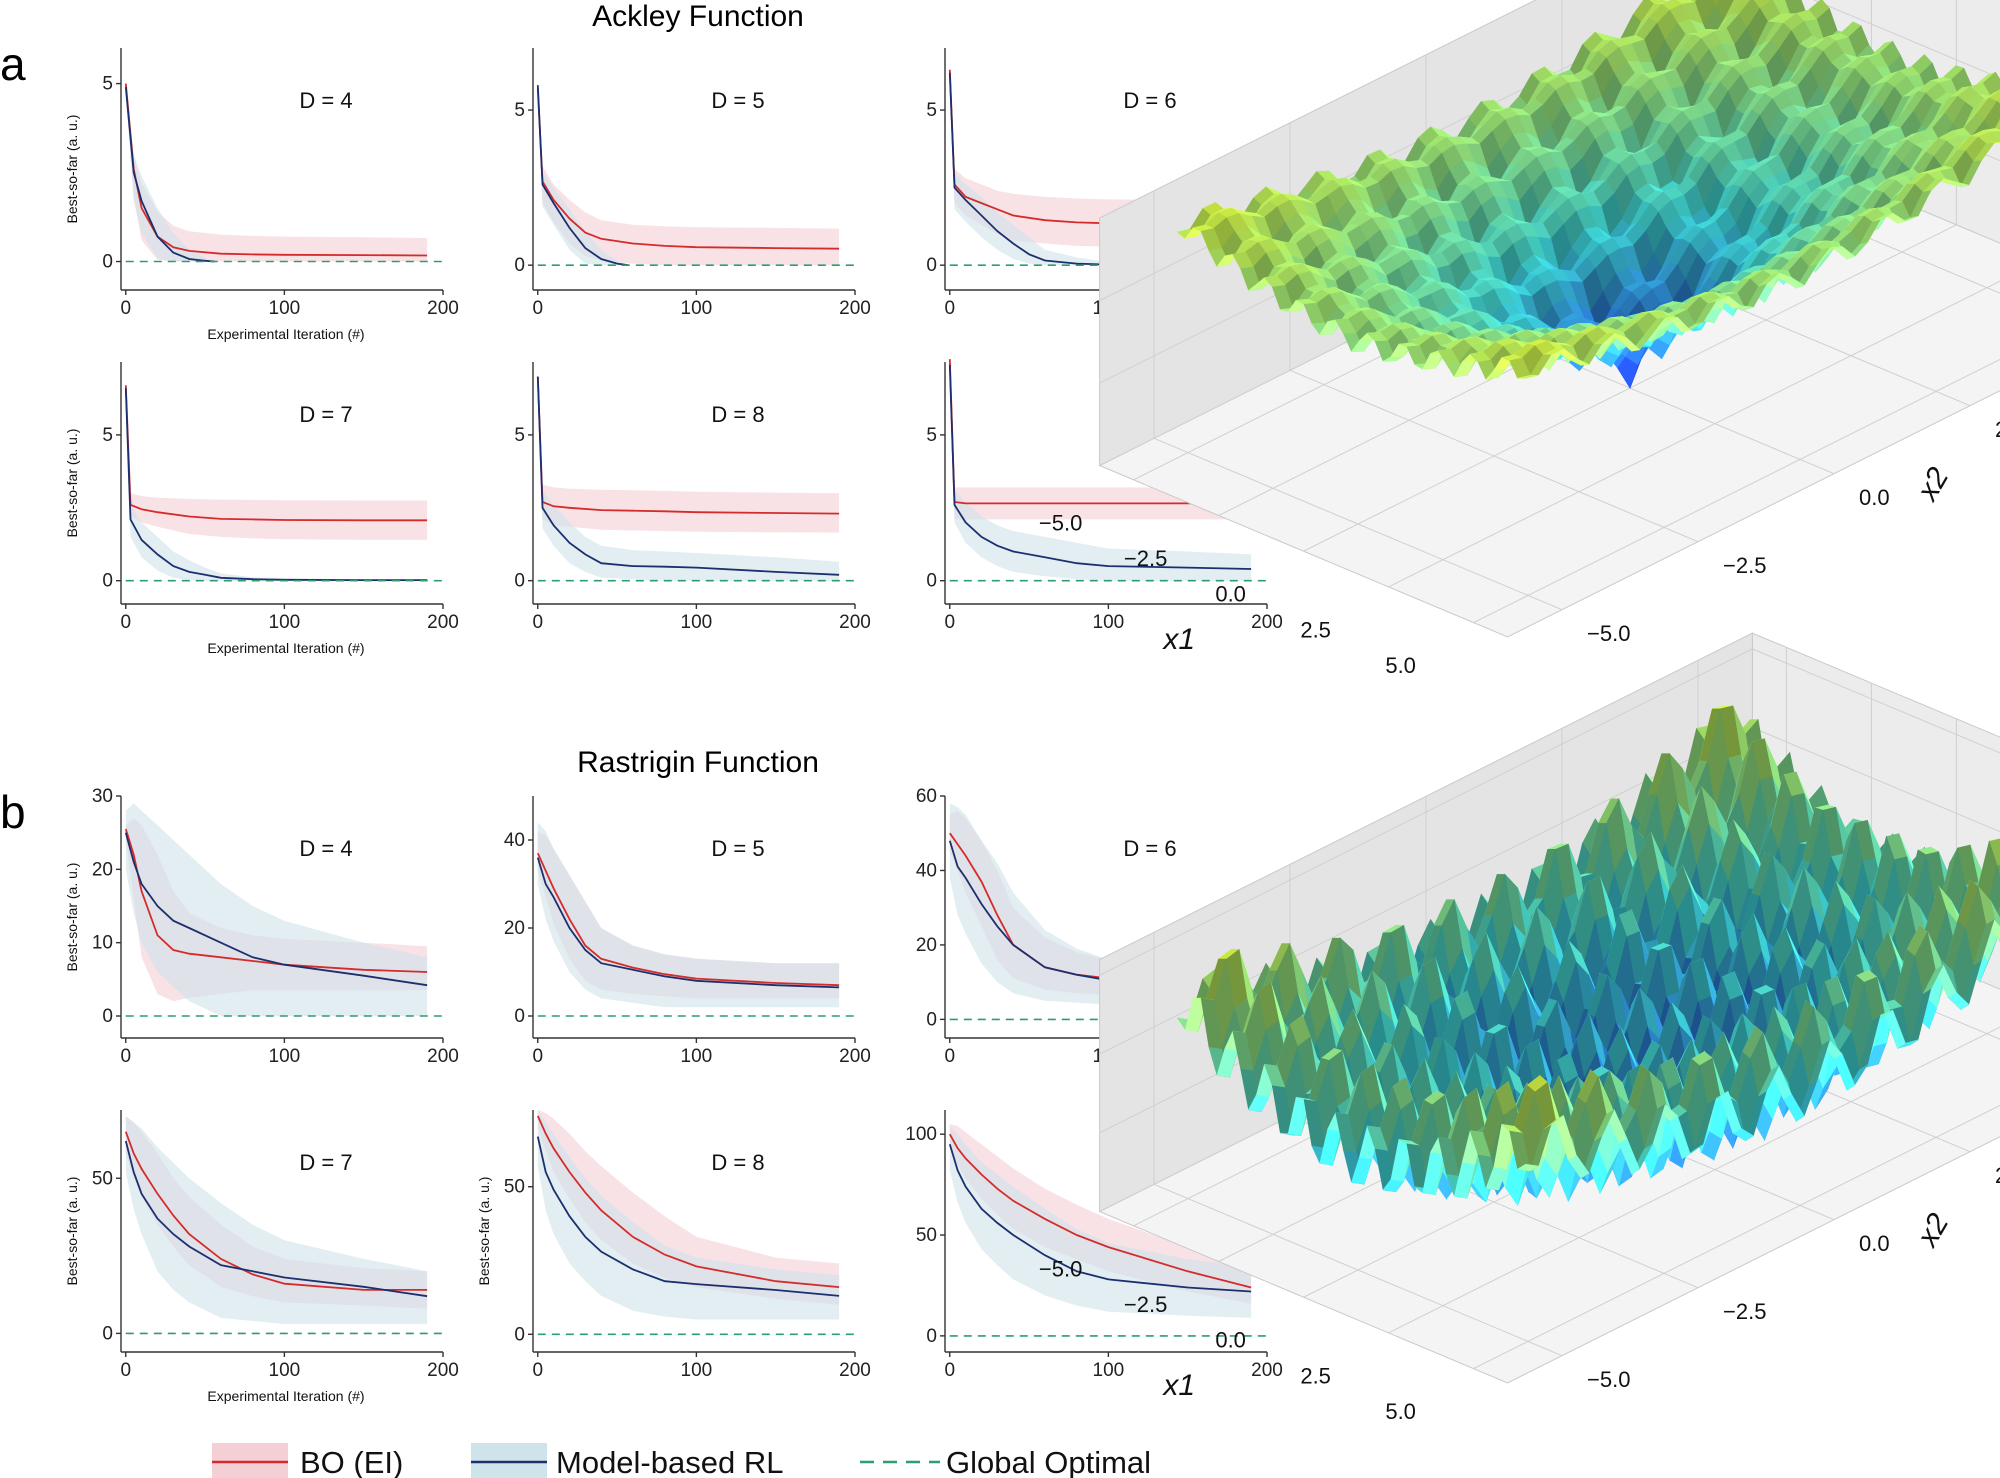 Image resolution: width=2000 pixels, height=1478 pixels. What do you see at coordinates (102, 943) in the screenshot?
I see `y-tick-label: 10` at bounding box center [102, 943].